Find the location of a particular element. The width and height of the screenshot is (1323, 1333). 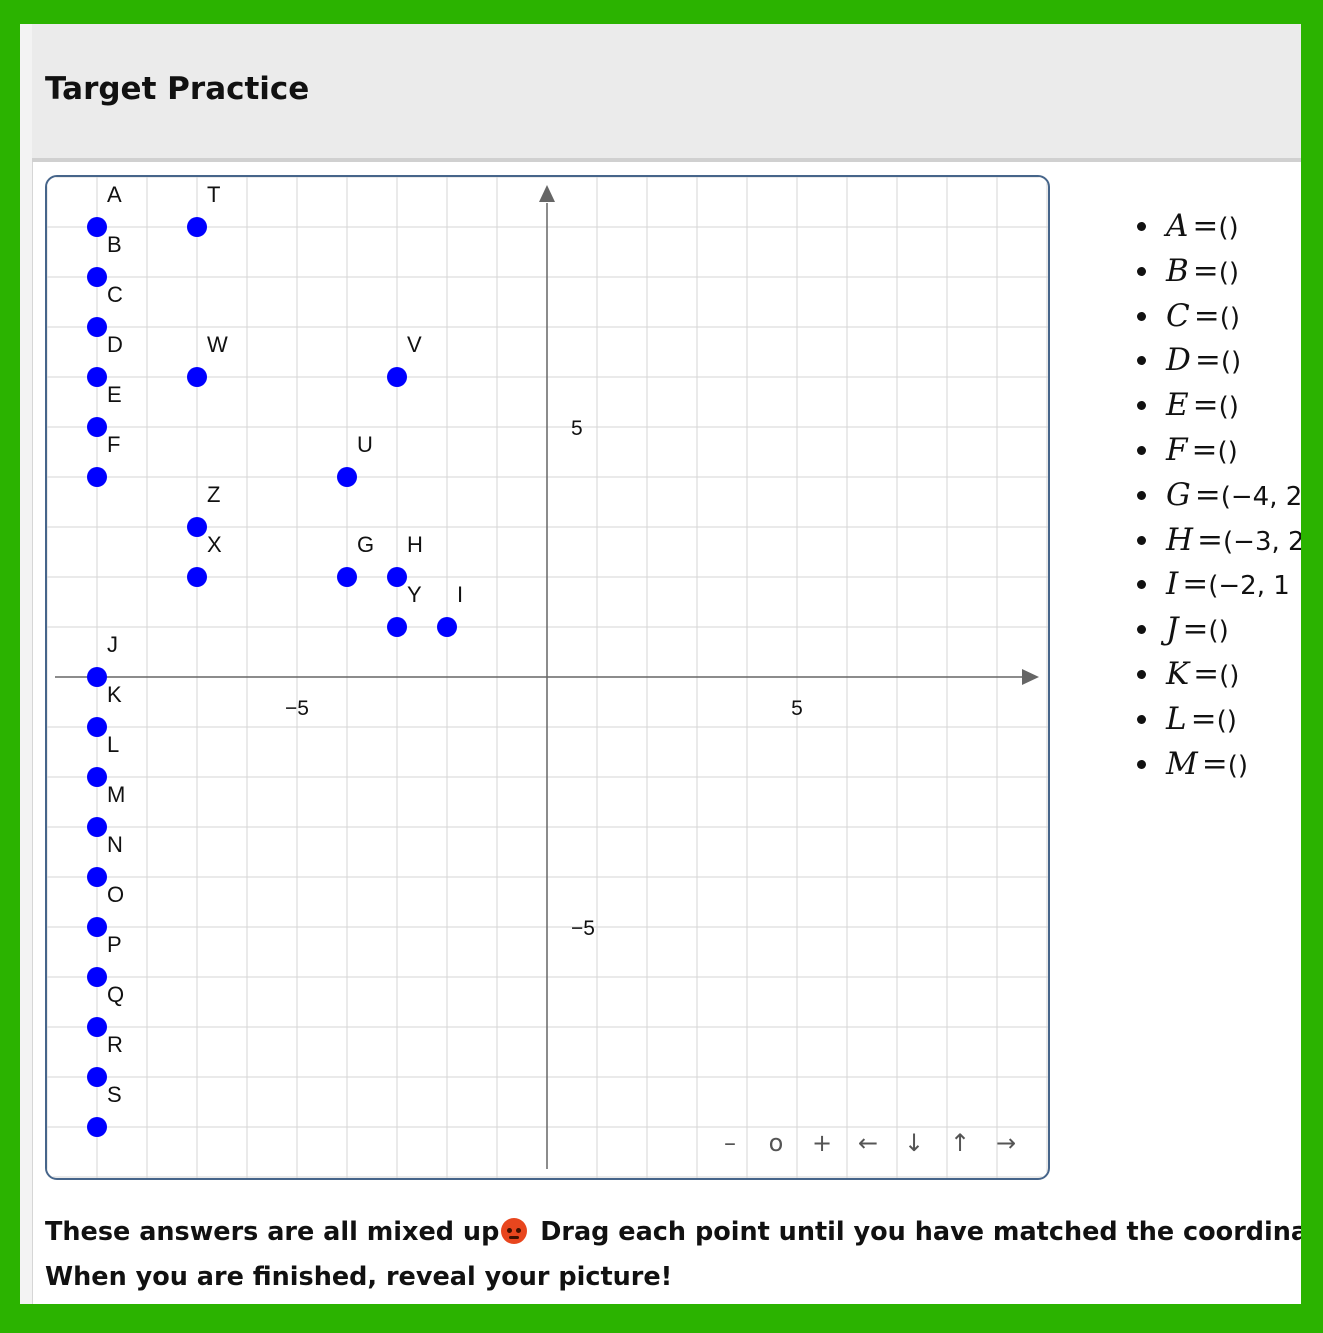

point-d is located at coordinates (97, 377).